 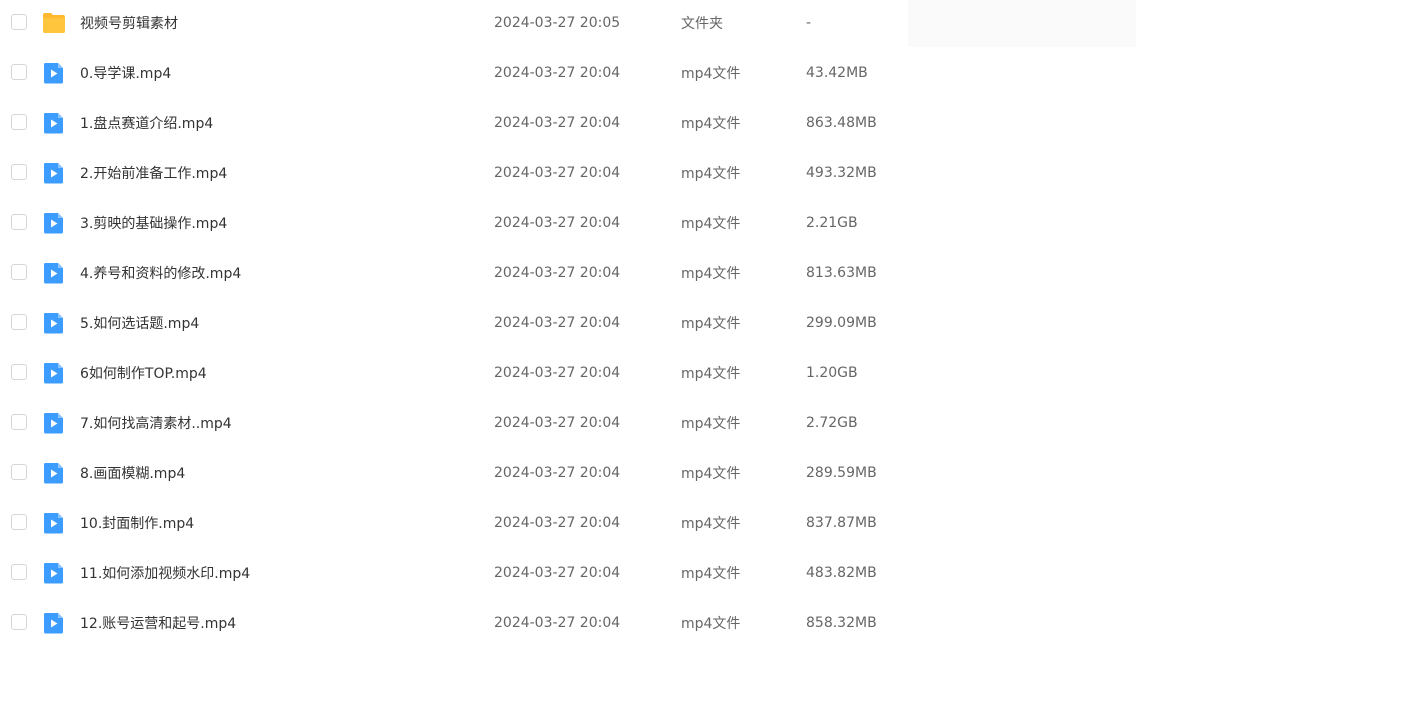 I want to click on file-name: 0.导学课.mp4, so click(x=126, y=74).